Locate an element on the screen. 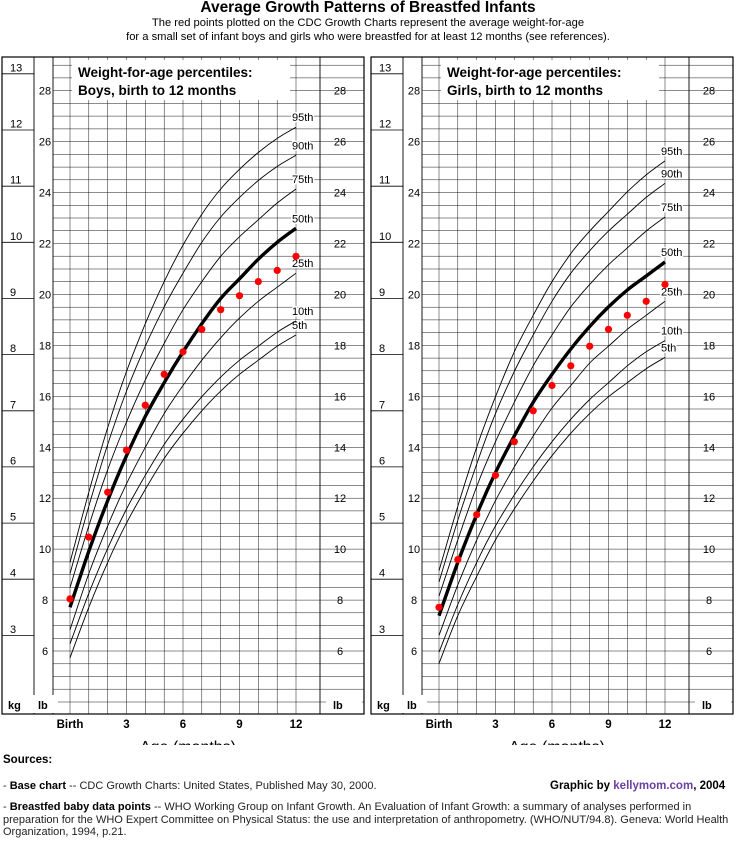  kg-tick-label: 13 is located at coordinates (16, 68).